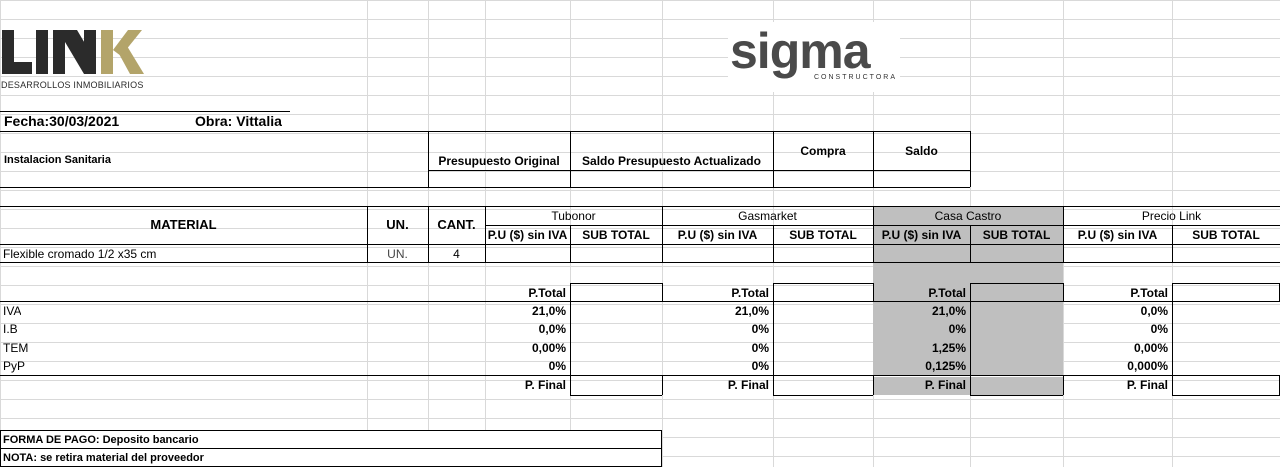  I want to click on iva-pct-casa-castro: 21,0%, so click(948, 311).